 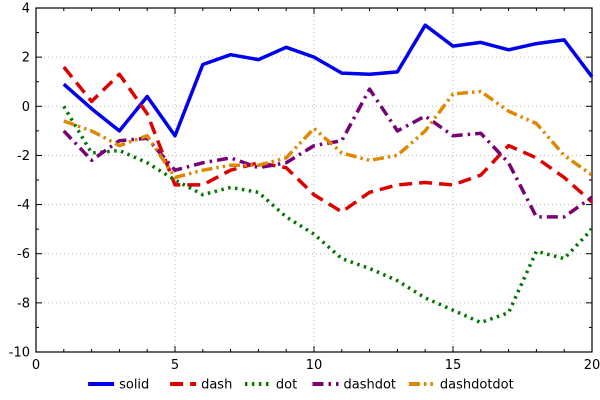 I want to click on legend-item-dashdotdot: dashdotdot, so click(x=461, y=385).